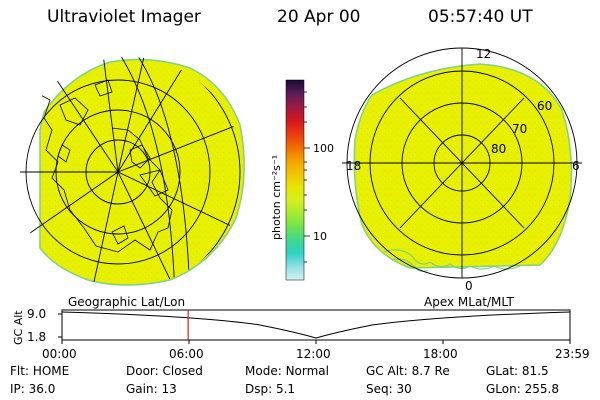 The image size is (600, 400). I want to click on ip-field: IP: 36.0, so click(32, 389).